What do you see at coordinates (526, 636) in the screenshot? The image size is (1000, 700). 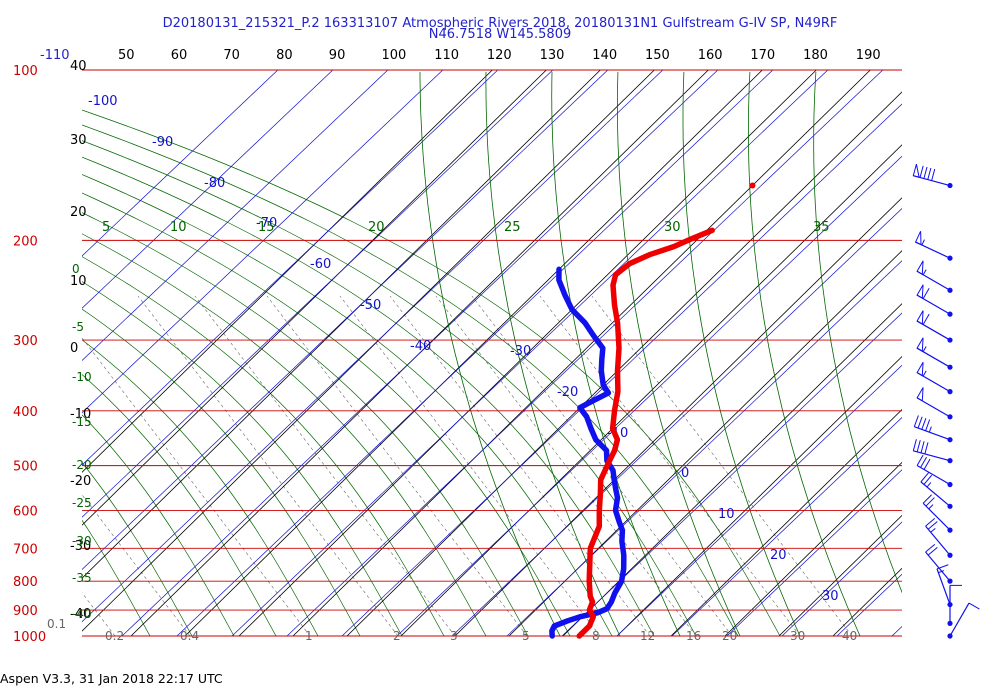 I see `mixing-ratio-label: 5` at bounding box center [526, 636].